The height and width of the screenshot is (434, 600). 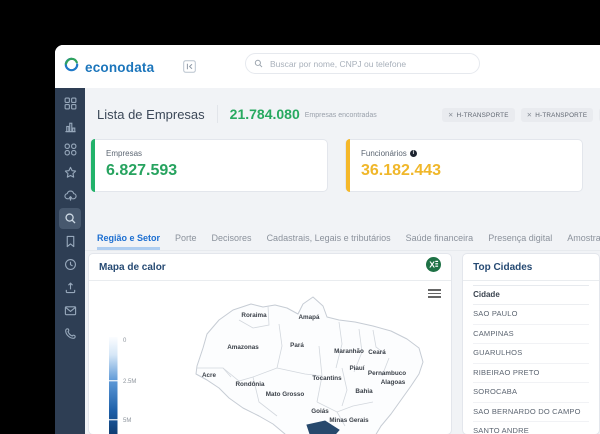 What do you see at coordinates (243, 347) in the screenshot?
I see `state-label: Amazonas` at bounding box center [243, 347].